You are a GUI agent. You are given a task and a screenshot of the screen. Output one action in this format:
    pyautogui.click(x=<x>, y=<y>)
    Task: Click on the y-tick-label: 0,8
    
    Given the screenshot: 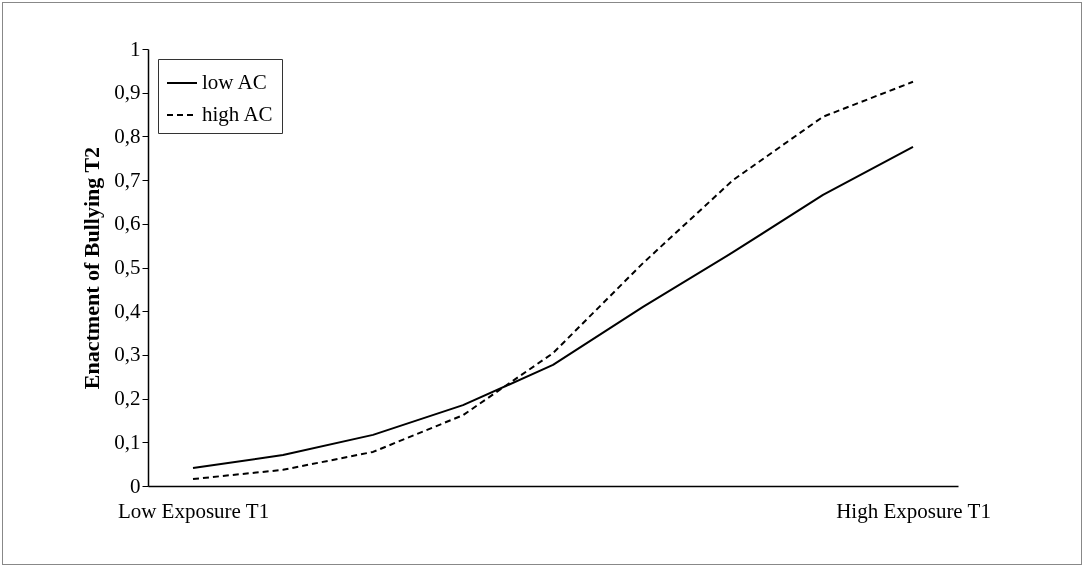 What is the action you would take?
    pyautogui.click(x=127, y=135)
    